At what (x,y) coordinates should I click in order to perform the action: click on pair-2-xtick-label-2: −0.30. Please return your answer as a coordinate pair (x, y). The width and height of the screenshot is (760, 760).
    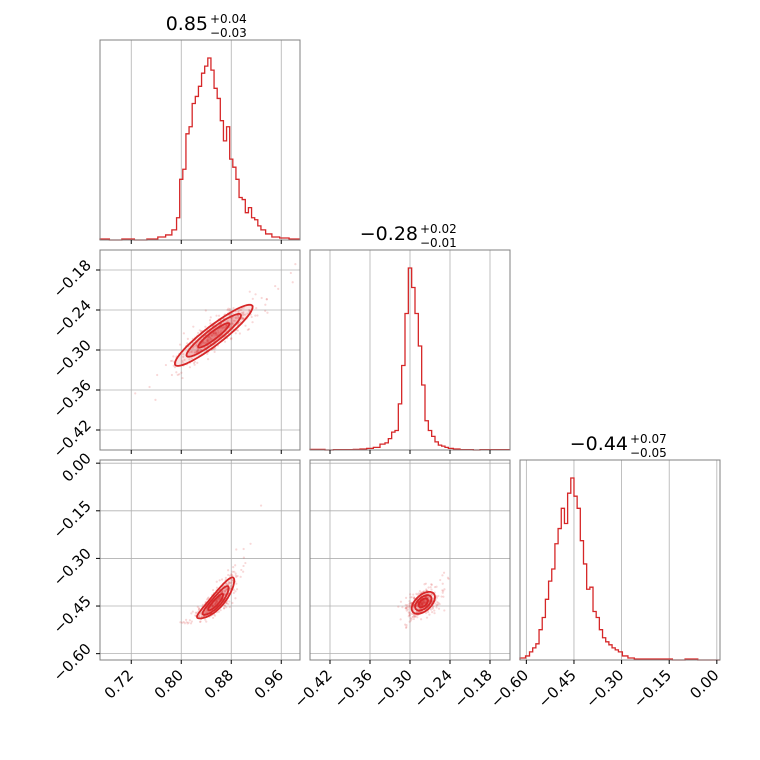
    Looking at the image, I should click on (393, 688).